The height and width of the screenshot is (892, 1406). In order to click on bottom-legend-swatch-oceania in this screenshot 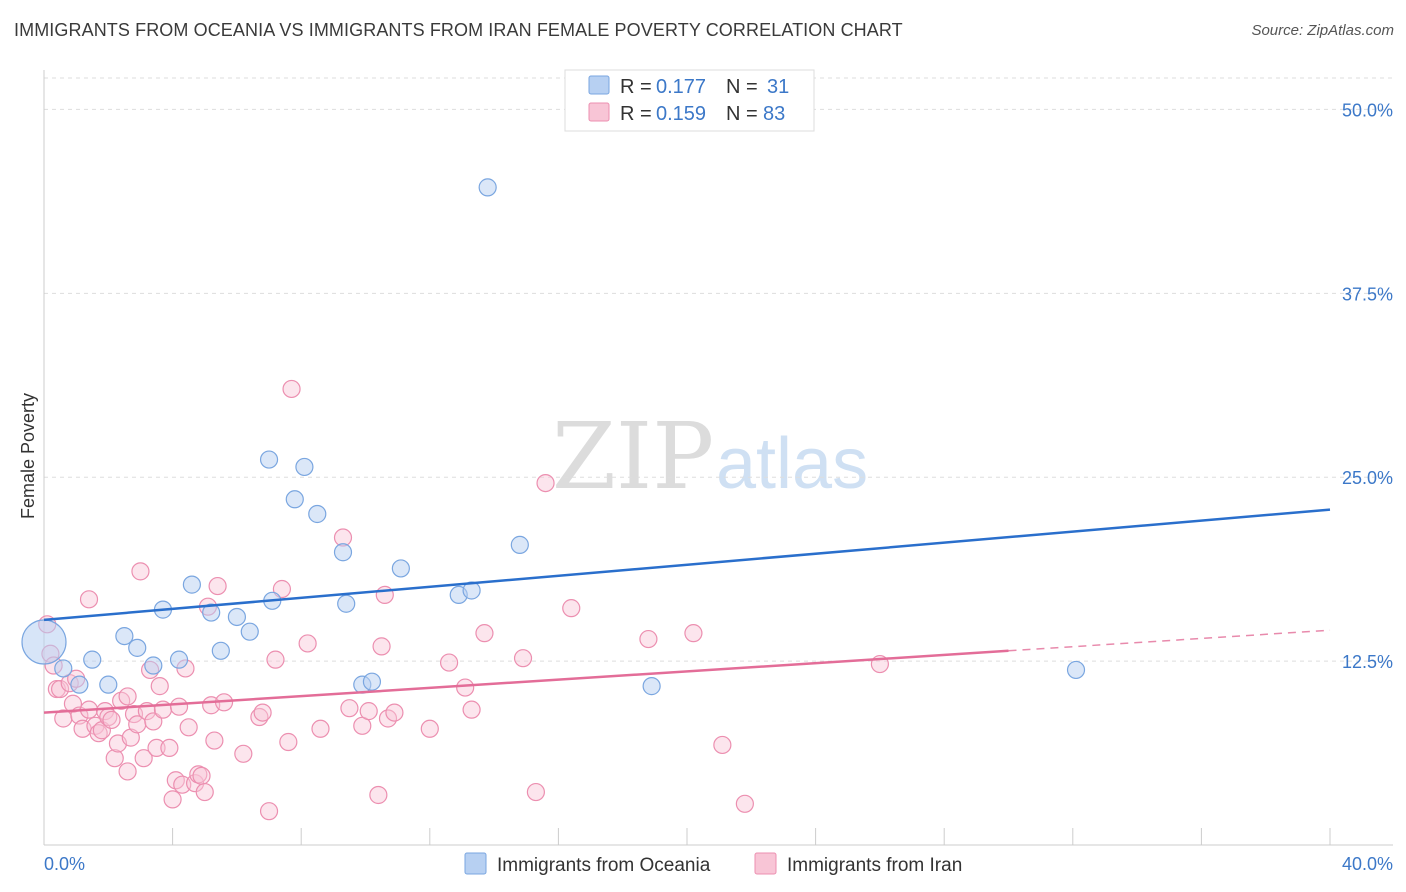, I will do `click(475, 863)`.